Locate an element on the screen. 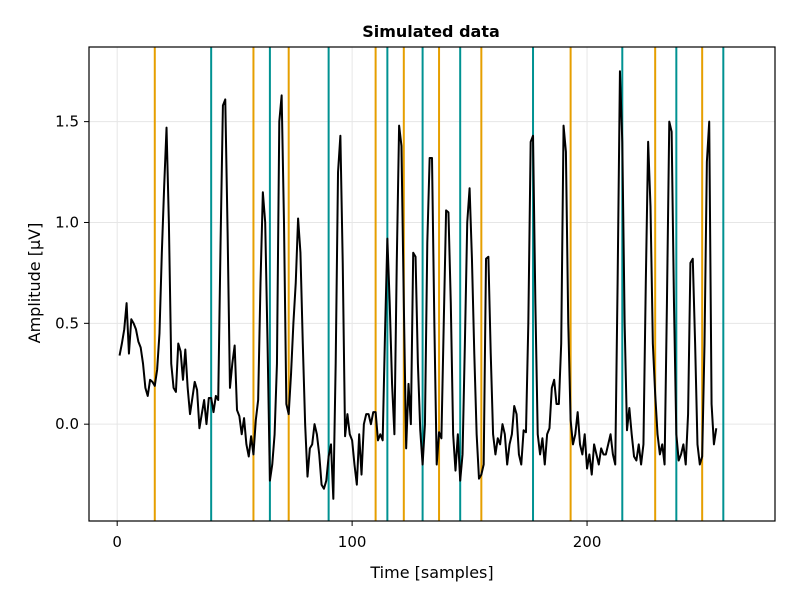 This screenshot has height=600, width=800. x-tick-label: 0 is located at coordinates (117, 542).